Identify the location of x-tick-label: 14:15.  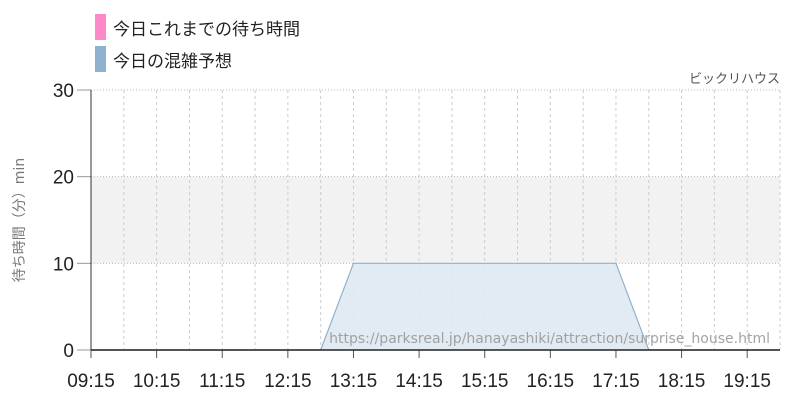
(419, 381).